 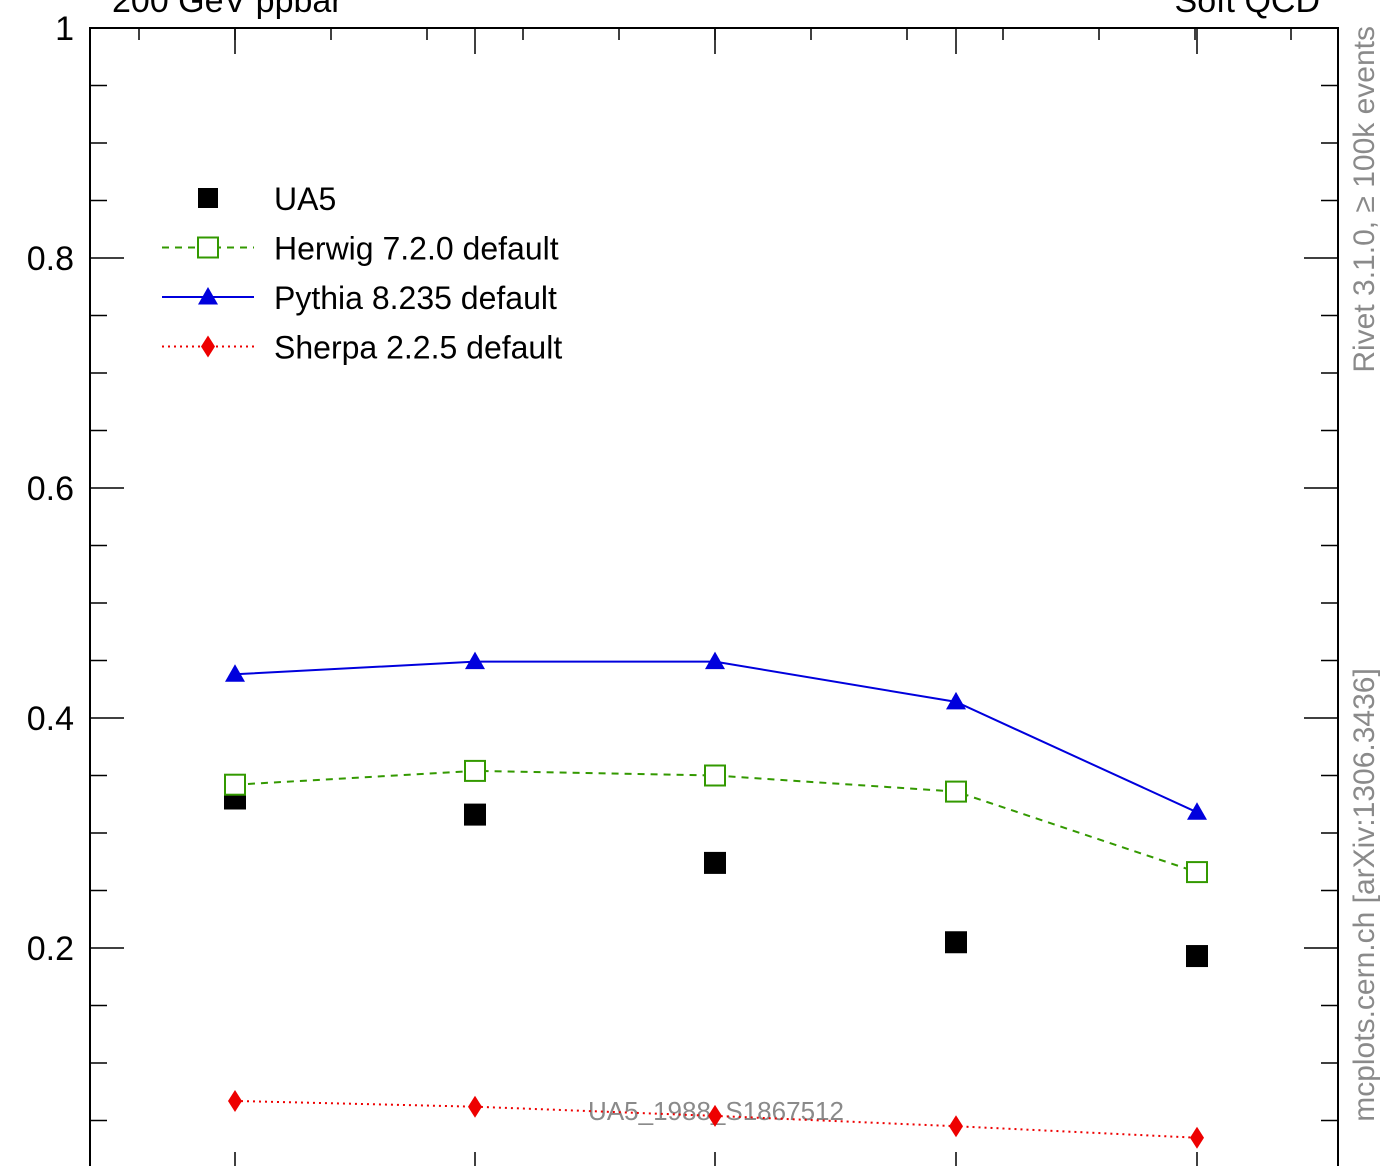 I want to click on mcplots-label: mcplots.cern.ch [arXiv:1306.3436], so click(x=1364, y=895).